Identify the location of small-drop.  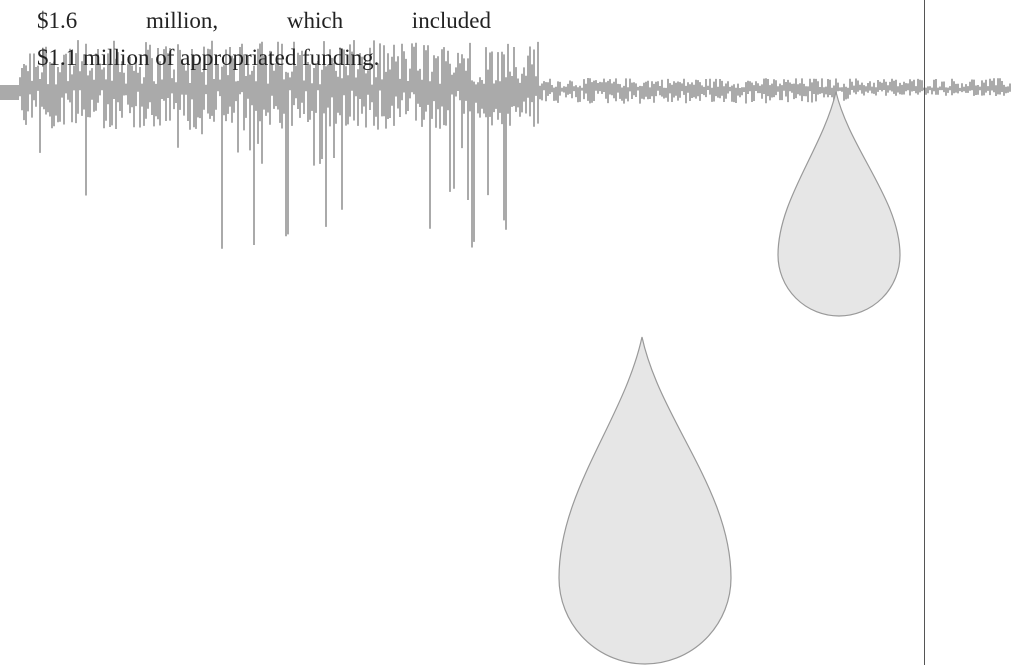
(839, 204).